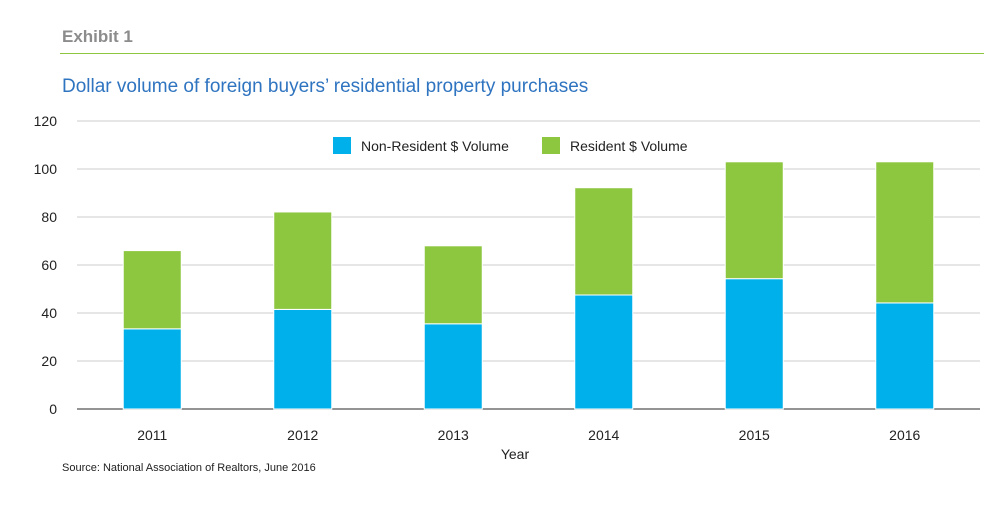 This screenshot has height=530, width=1000. I want to click on y-axis-ticks: 0 20 40 60 80 100 120, so click(46, 265).